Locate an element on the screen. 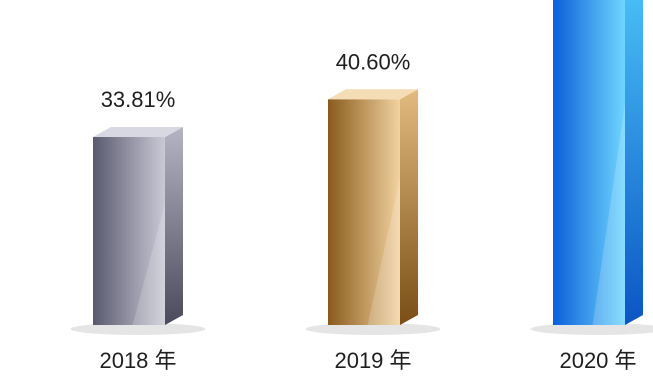 The image size is (653, 380). bar-front-2019-年 is located at coordinates (364, 212).